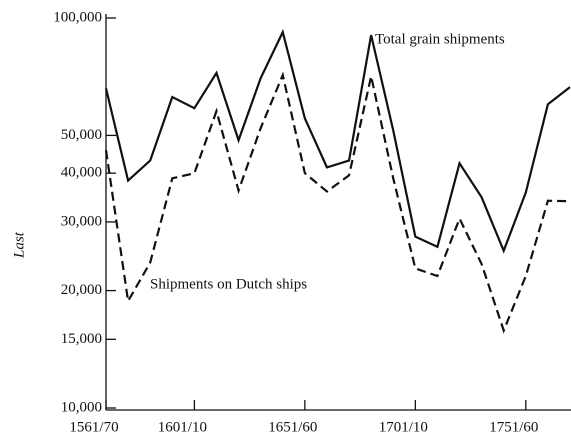  Describe the element at coordinates (77, 17) in the screenshot. I see `y-tick-label: 100,000` at that location.